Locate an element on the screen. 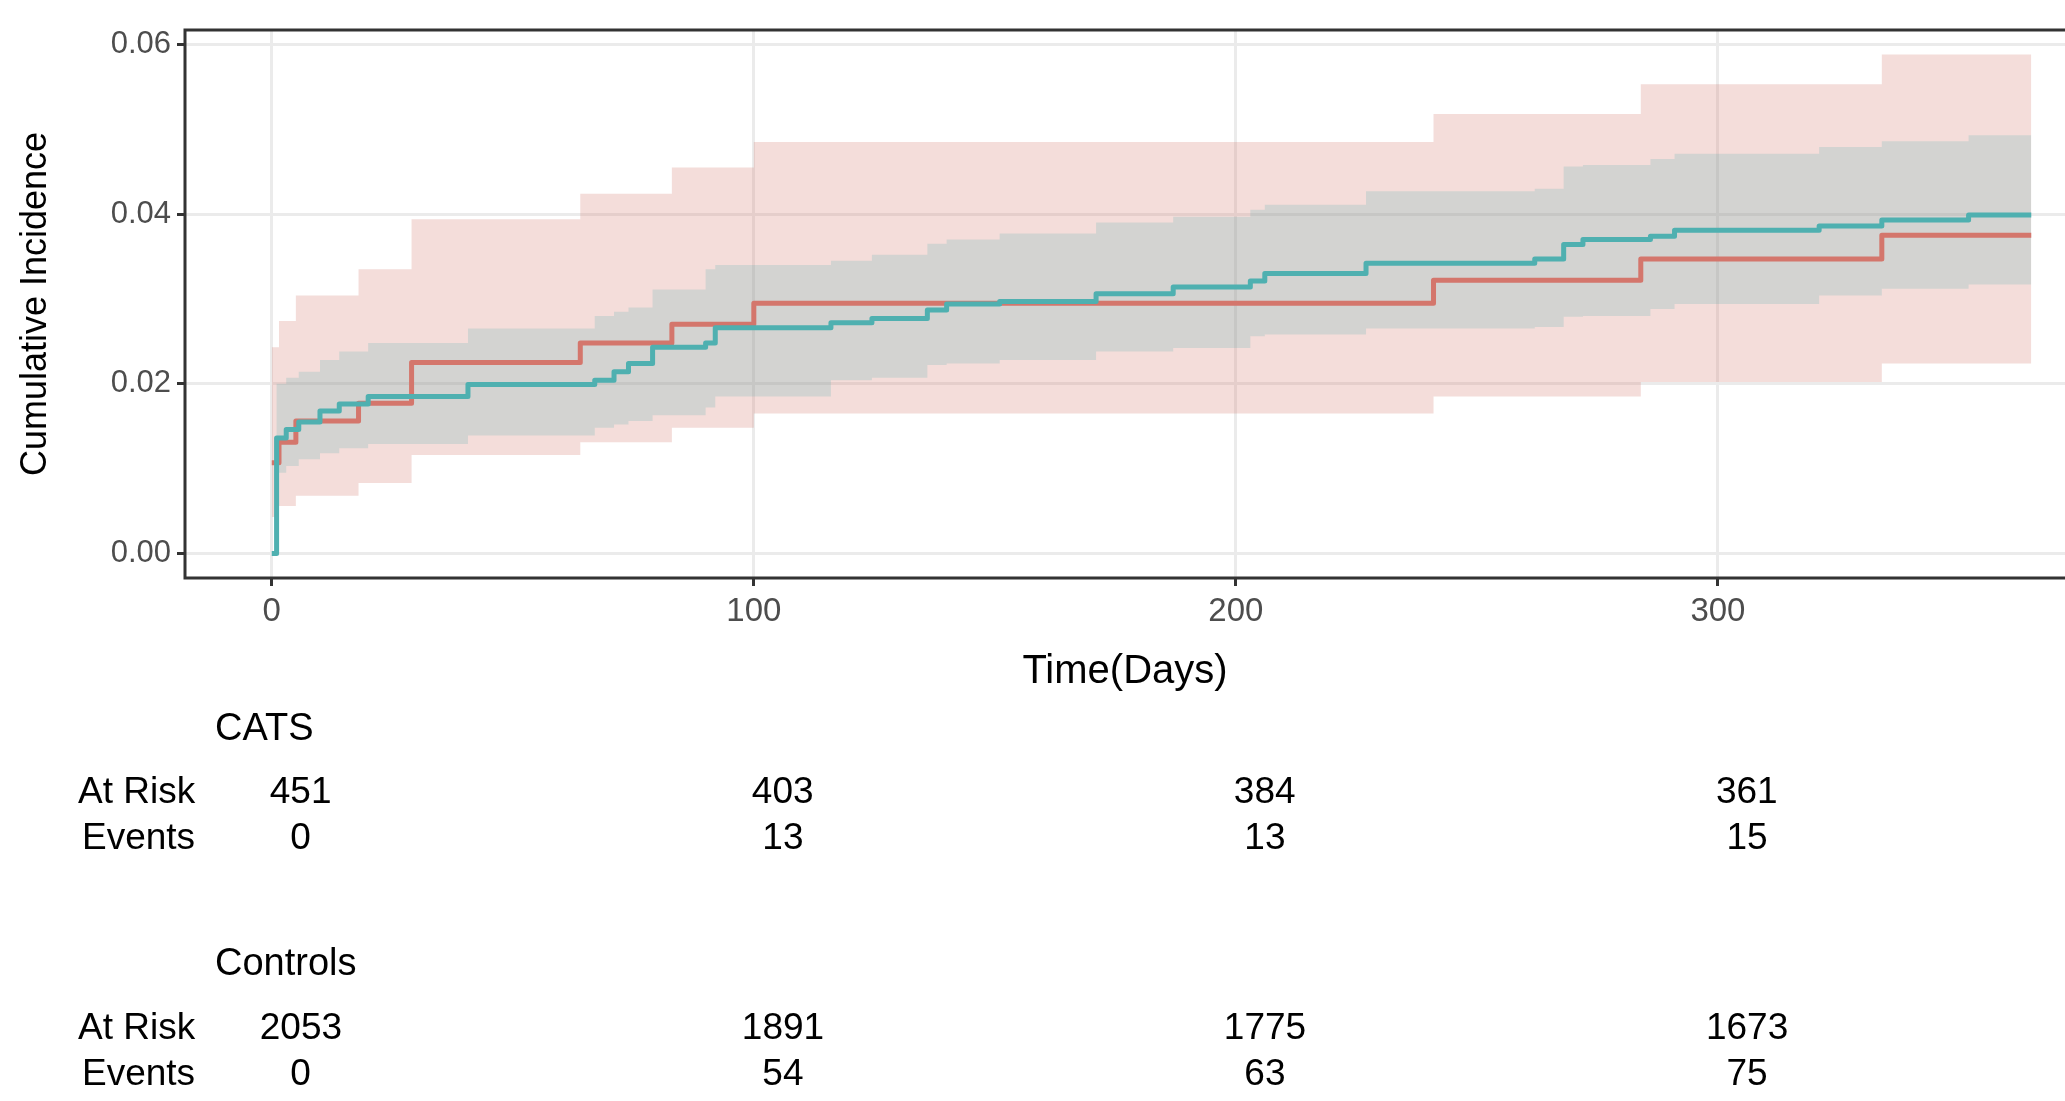 The image size is (2065, 1101). text: 2053 is located at coordinates (301, 1026).